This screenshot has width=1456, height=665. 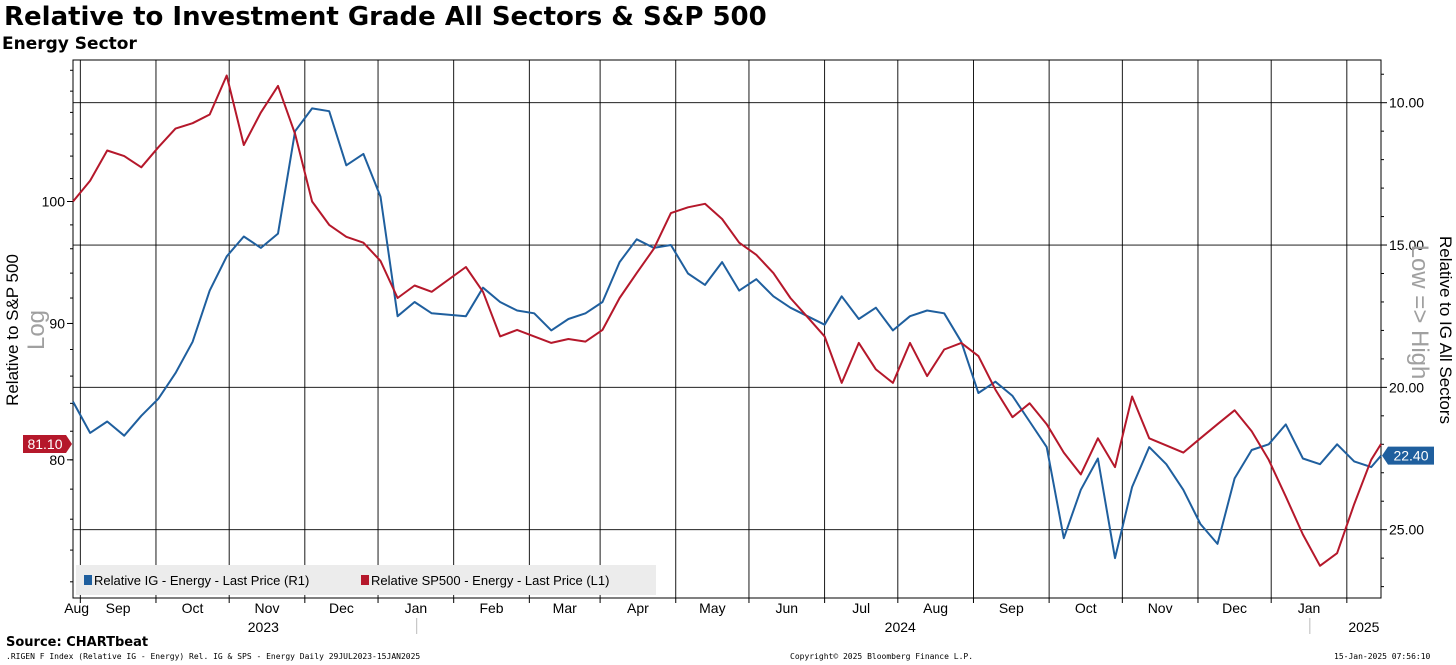 What do you see at coordinates (900, 627) in the screenshot?
I see `year-label: 2024` at bounding box center [900, 627].